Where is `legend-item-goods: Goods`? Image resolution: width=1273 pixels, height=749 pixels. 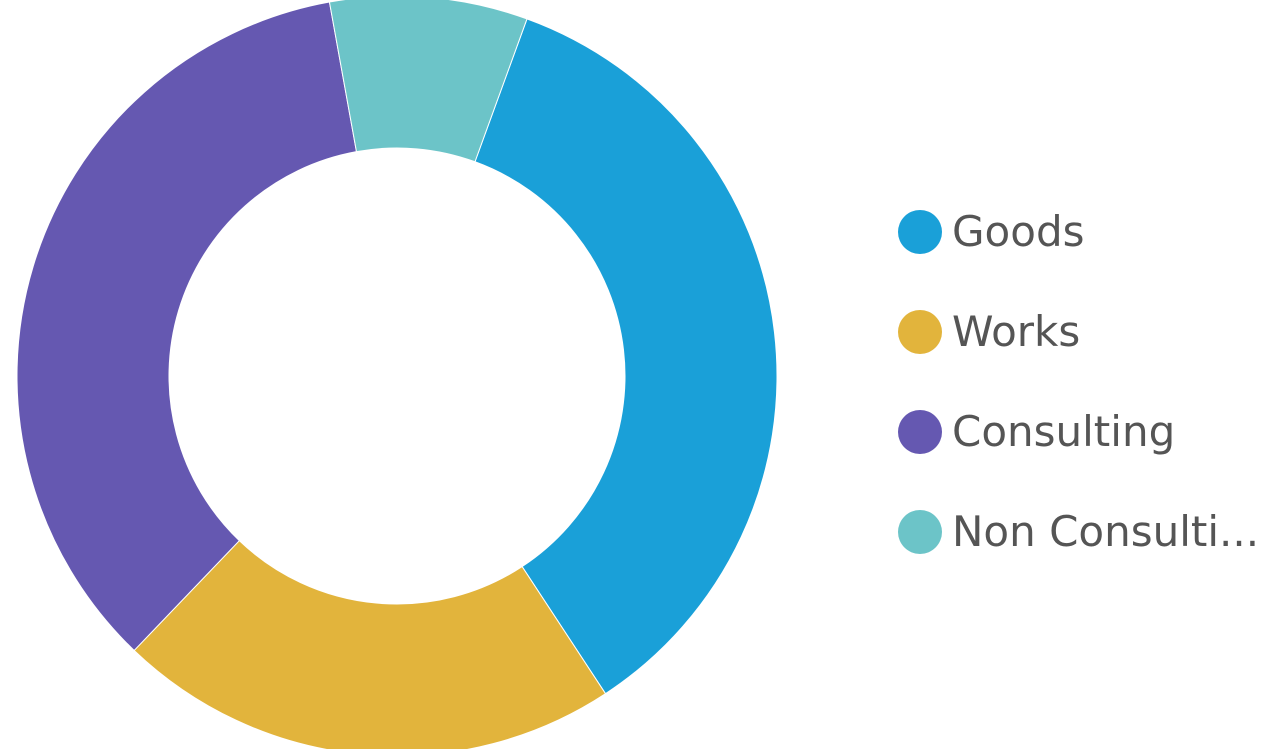
legend-item-goods: Goods is located at coordinates (1083, 232).